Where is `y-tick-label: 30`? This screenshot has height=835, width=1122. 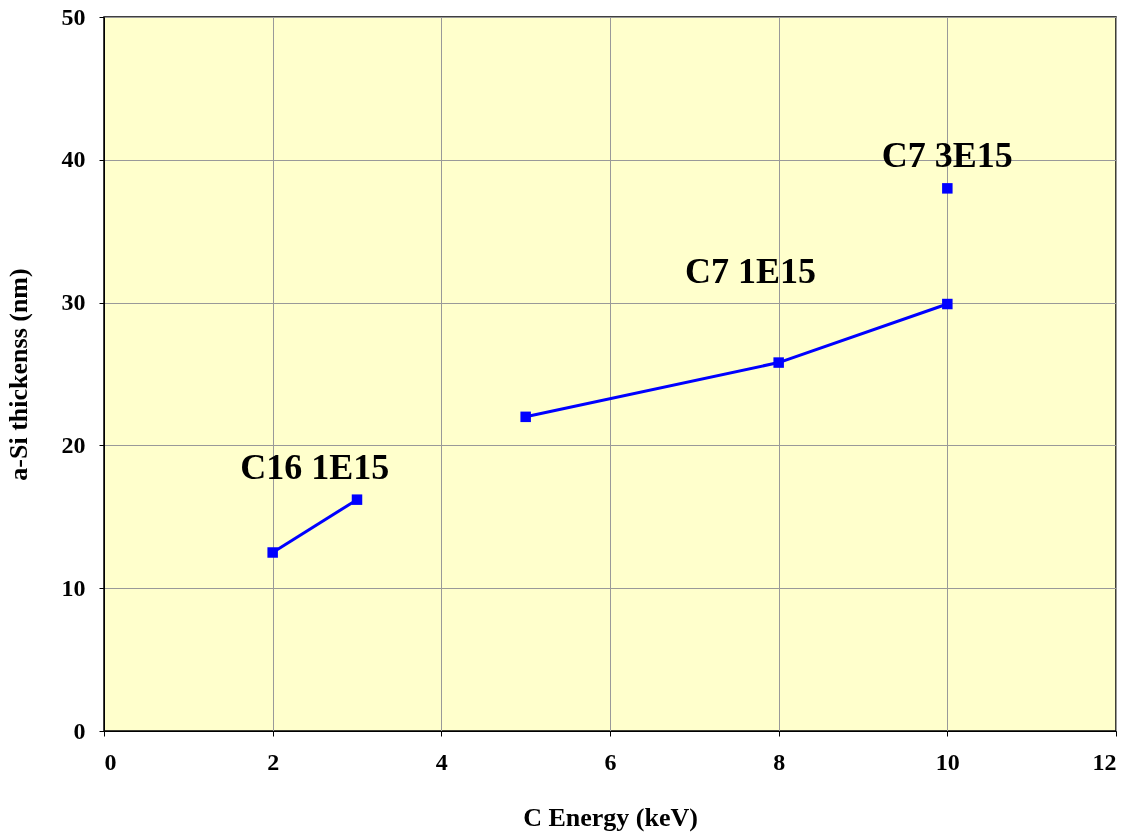
y-tick-label: 30 is located at coordinates (73, 302).